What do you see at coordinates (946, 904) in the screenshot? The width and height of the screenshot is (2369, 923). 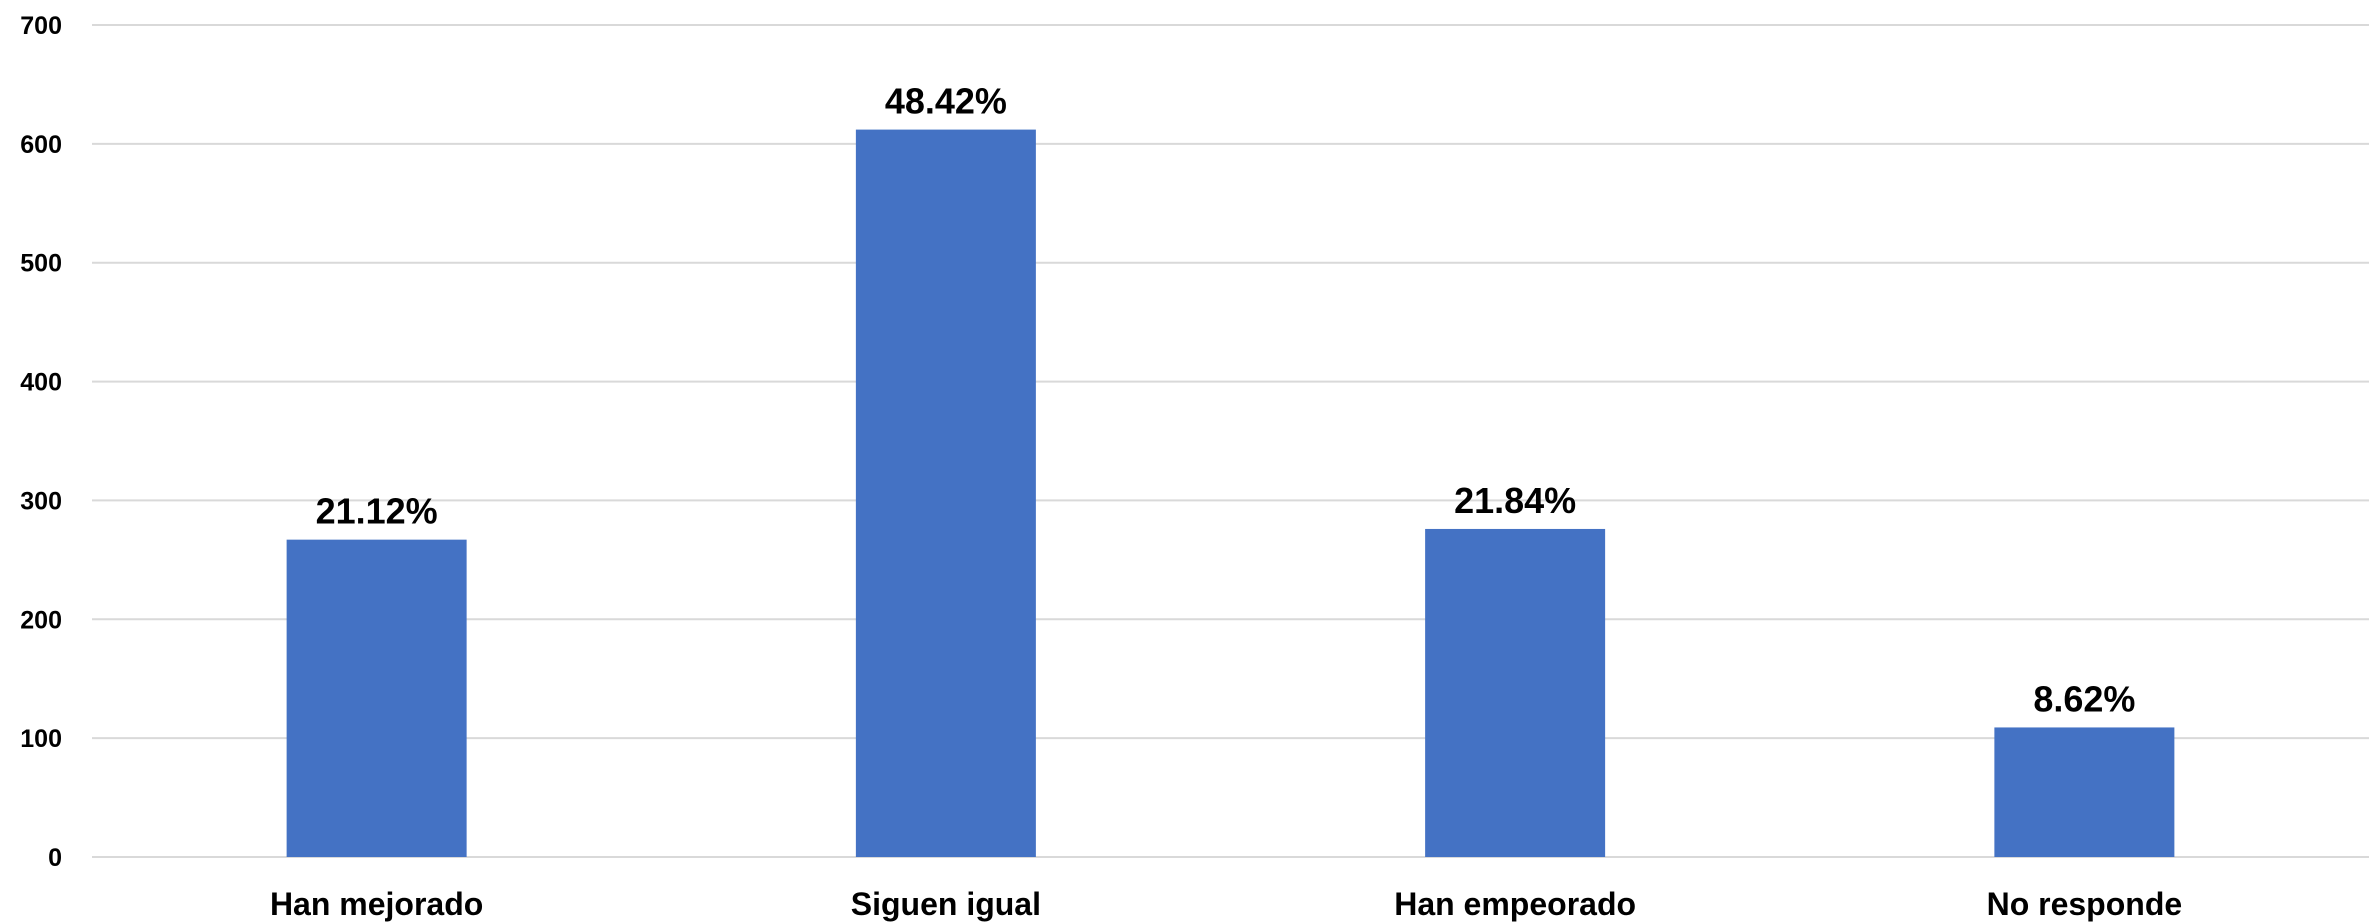 I see `x-category-label: Siguen igual` at bounding box center [946, 904].